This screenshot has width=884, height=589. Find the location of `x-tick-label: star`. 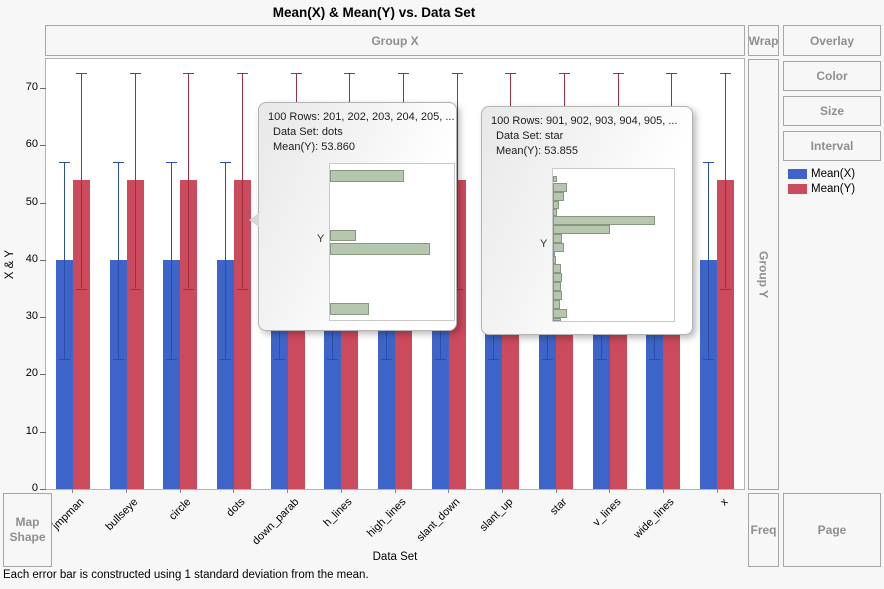

x-tick-label: star is located at coordinates (559, 507).